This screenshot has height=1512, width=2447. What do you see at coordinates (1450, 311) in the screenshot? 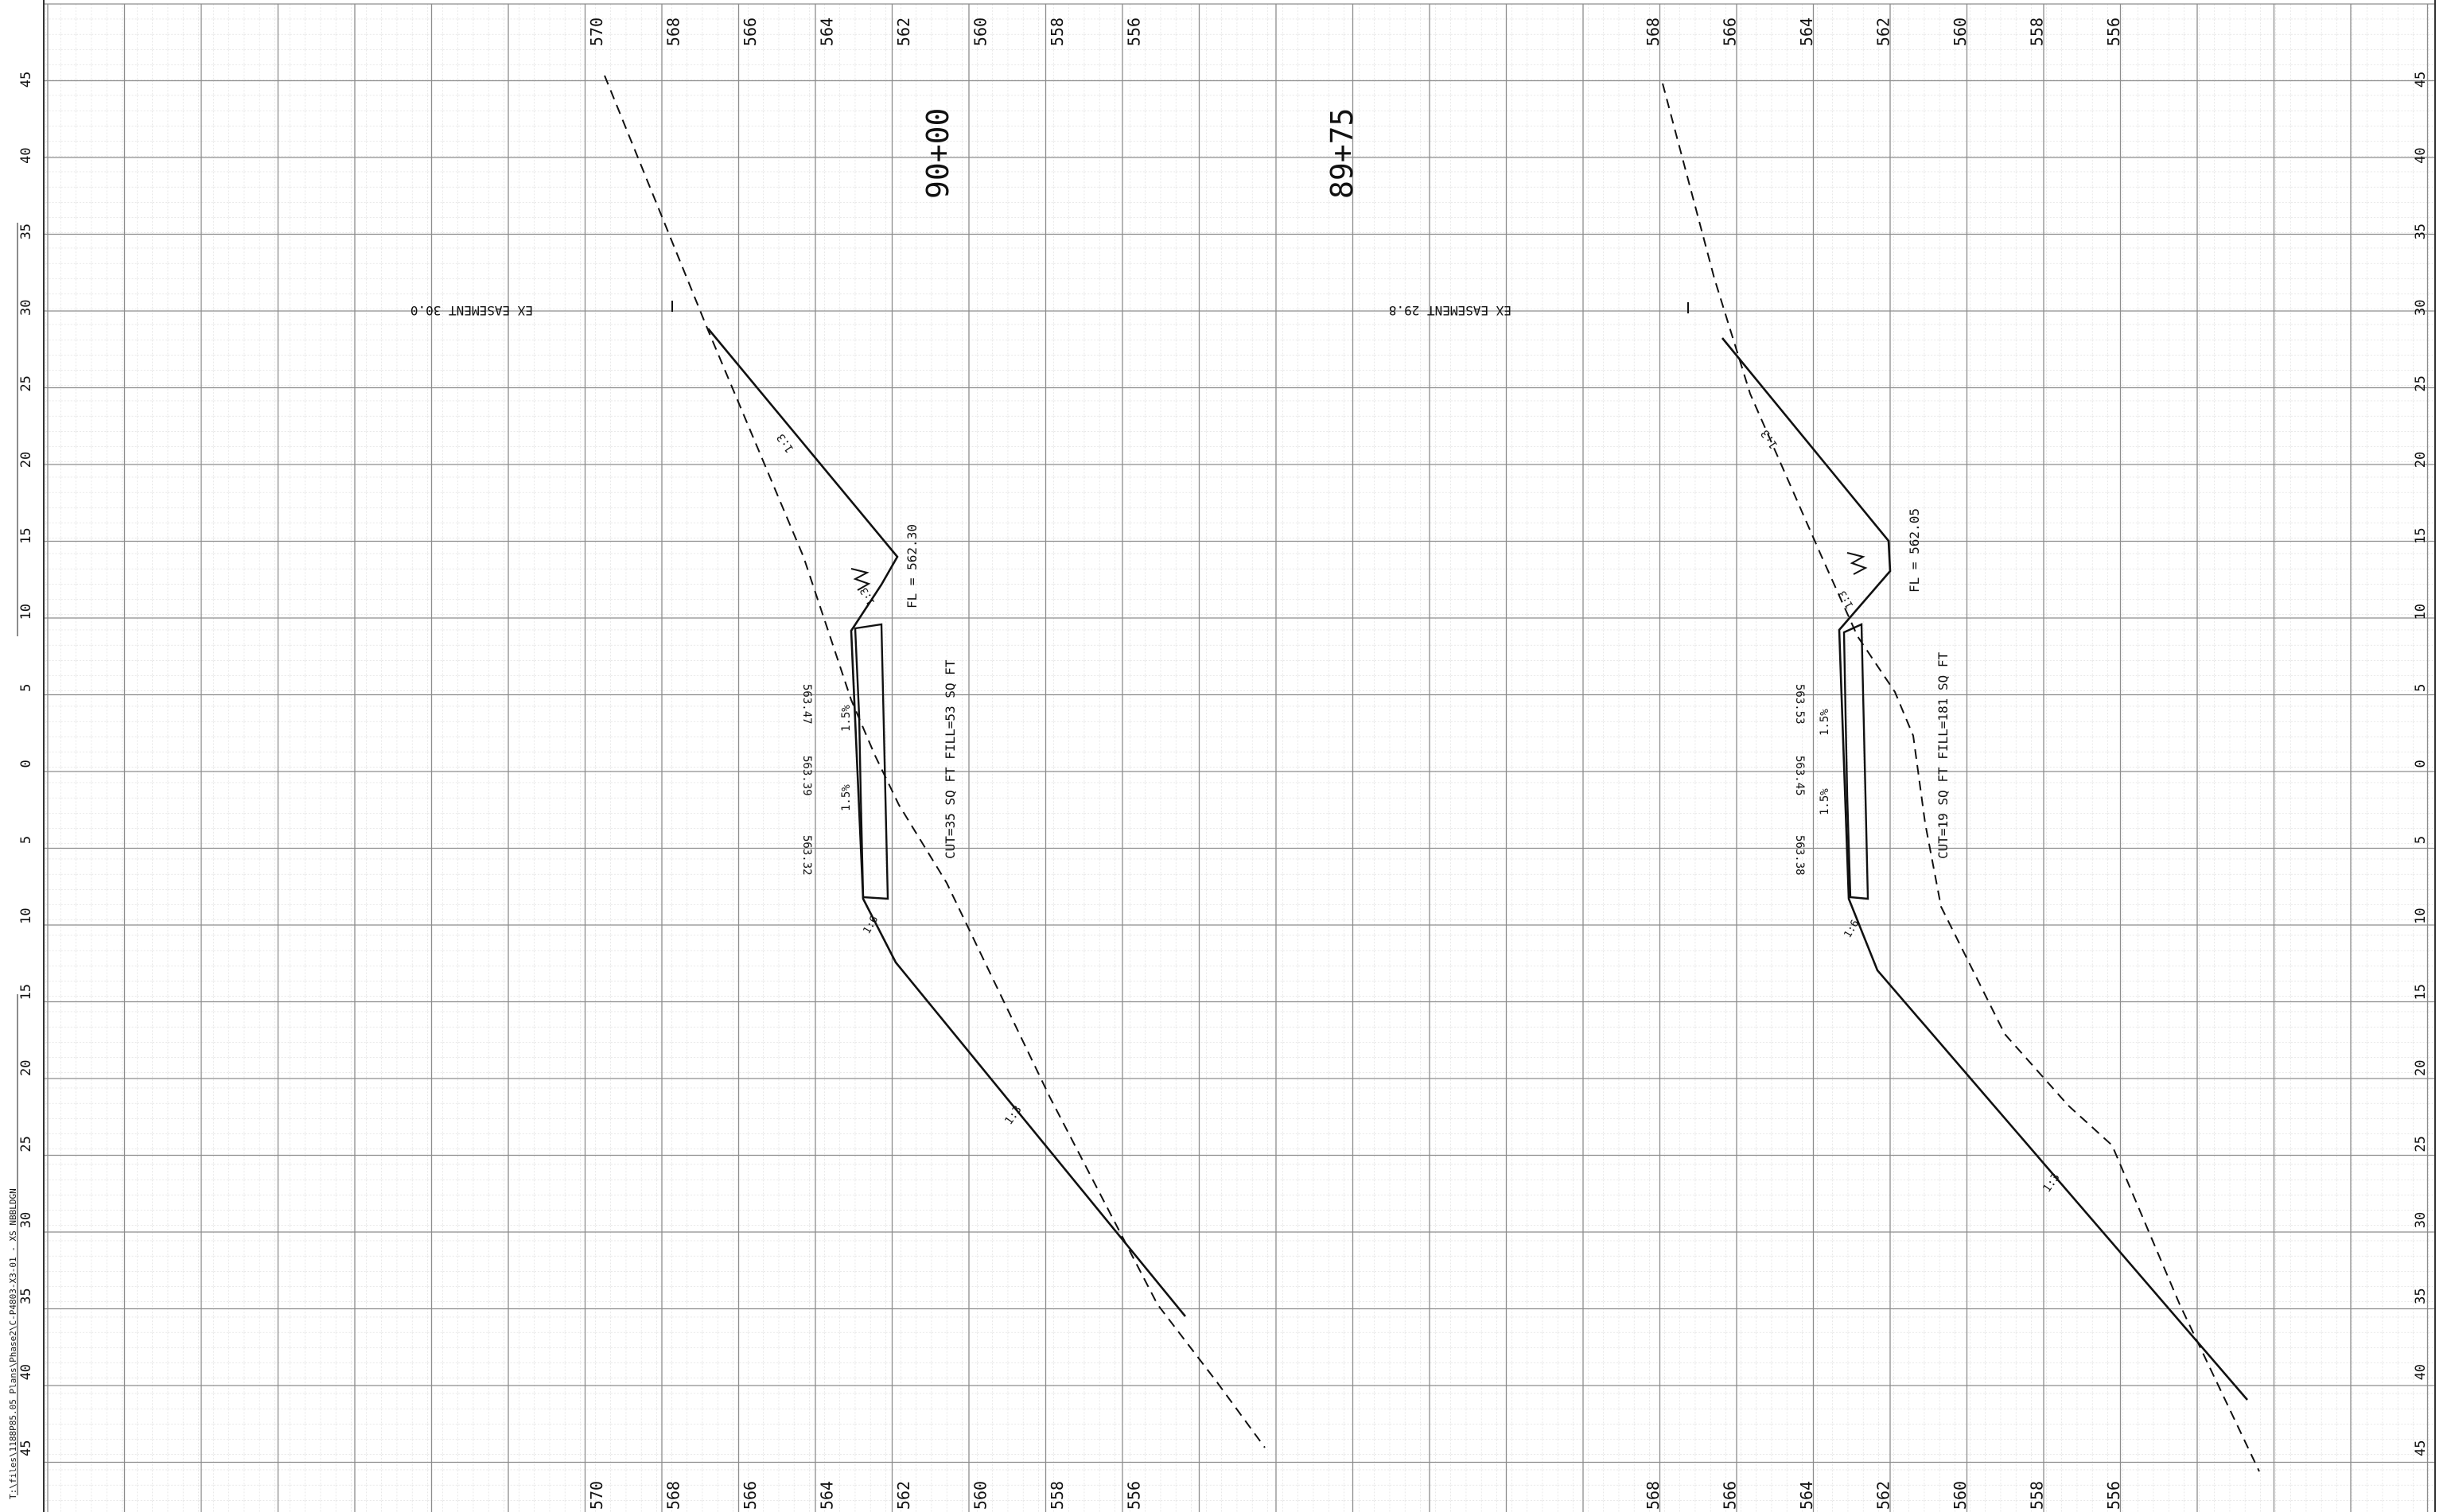
I see `easement-label: EX EASEMENT 29.8` at bounding box center [1450, 311].